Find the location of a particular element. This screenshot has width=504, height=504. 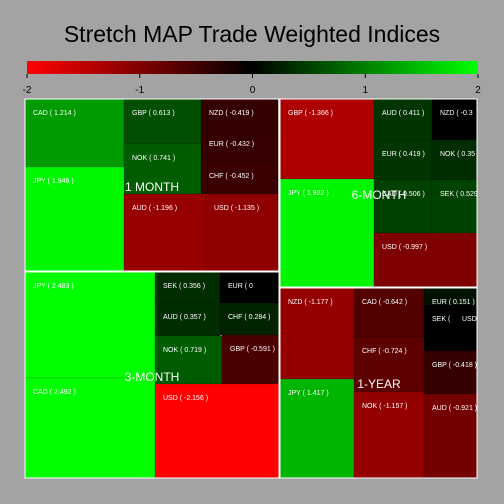

tile-label: SEK ( 0.356 ) is located at coordinates (184, 286).